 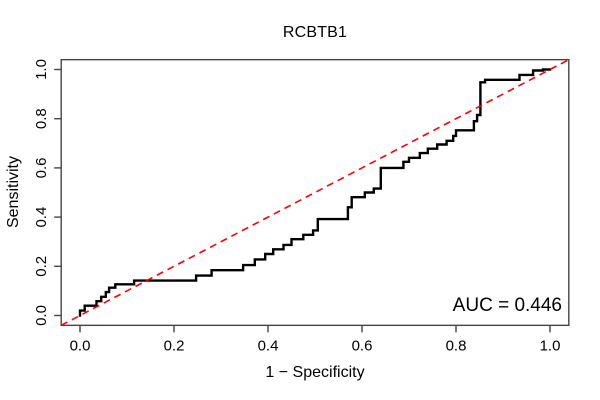 What do you see at coordinates (41, 266) in the screenshot?
I see `y-tick-label: 0.2` at bounding box center [41, 266].